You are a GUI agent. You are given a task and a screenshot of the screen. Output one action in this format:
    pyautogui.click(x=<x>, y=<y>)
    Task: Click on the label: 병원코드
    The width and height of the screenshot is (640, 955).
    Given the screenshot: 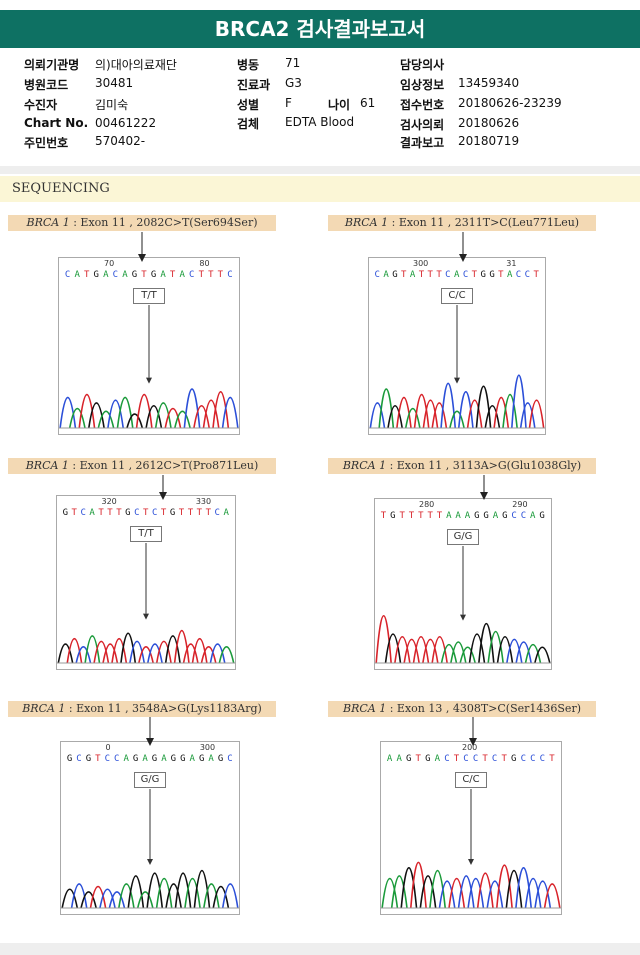 What is the action you would take?
    pyautogui.click(x=46, y=85)
    